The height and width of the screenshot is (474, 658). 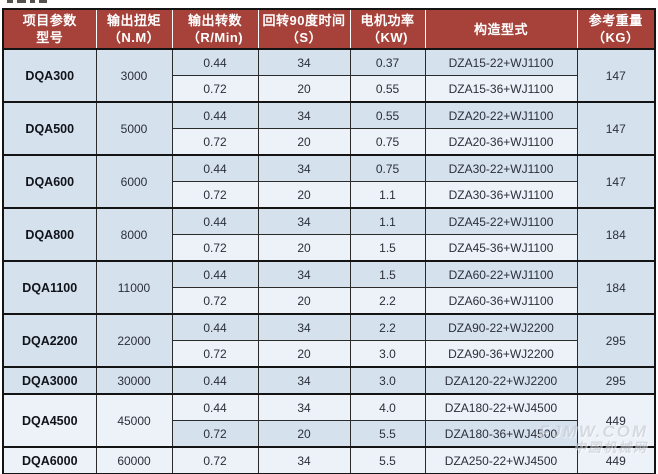 What do you see at coordinates (387, 301) in the screenshot?
I see `power-cell: 2.2` at bounding box center [387, 301].